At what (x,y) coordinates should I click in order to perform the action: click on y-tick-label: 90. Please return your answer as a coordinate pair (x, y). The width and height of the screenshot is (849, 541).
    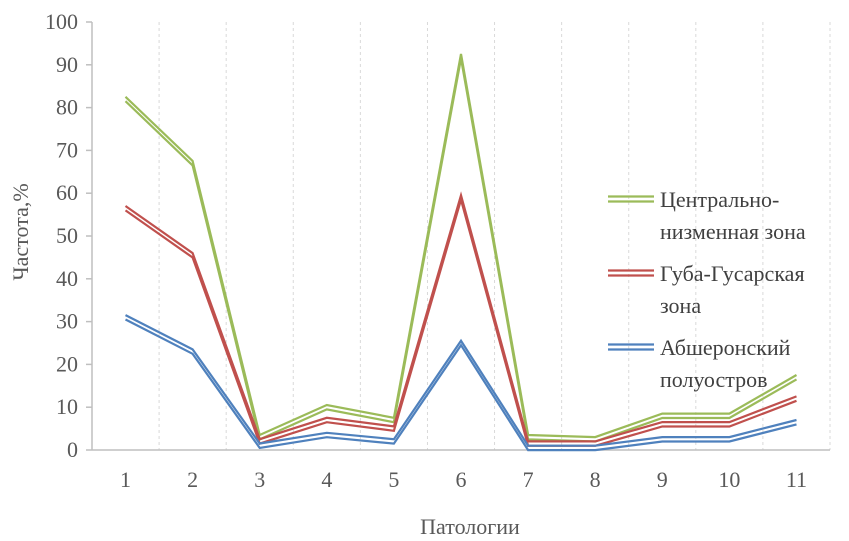
    Looking at the image, I should click on (67, 64).